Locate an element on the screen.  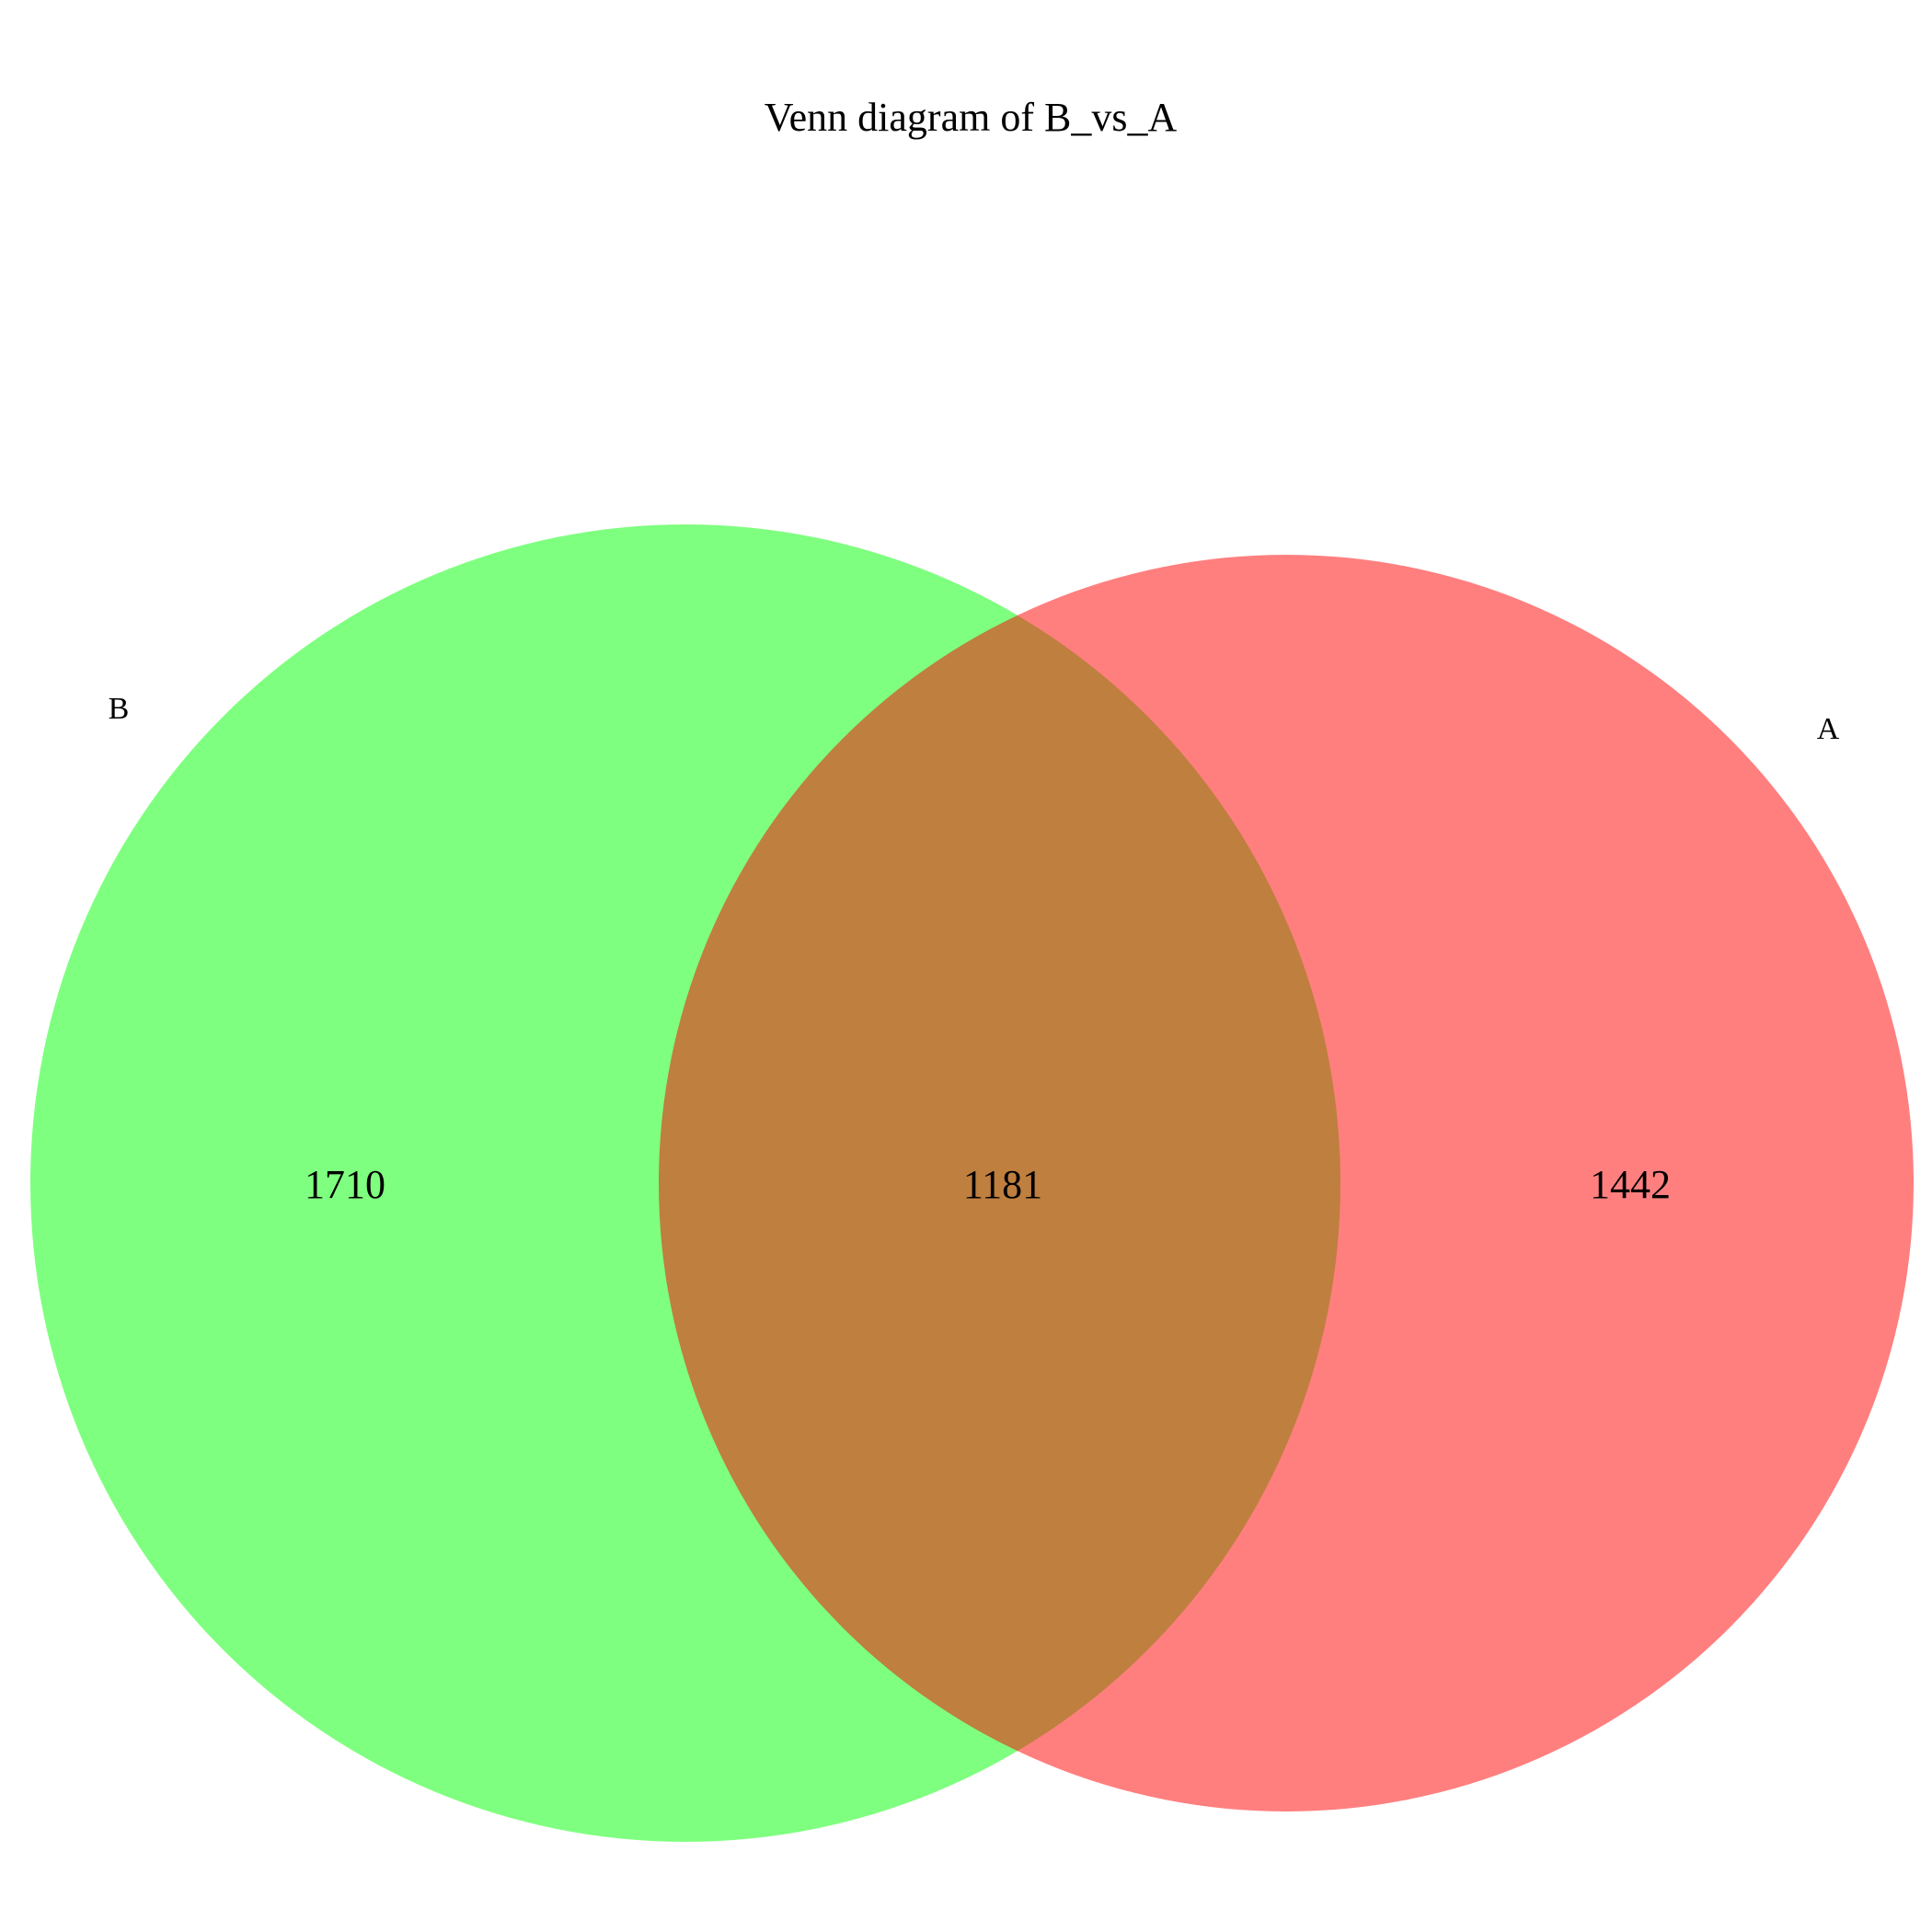
only-a-count: 1442 is located at coordinates (1630, 1184).